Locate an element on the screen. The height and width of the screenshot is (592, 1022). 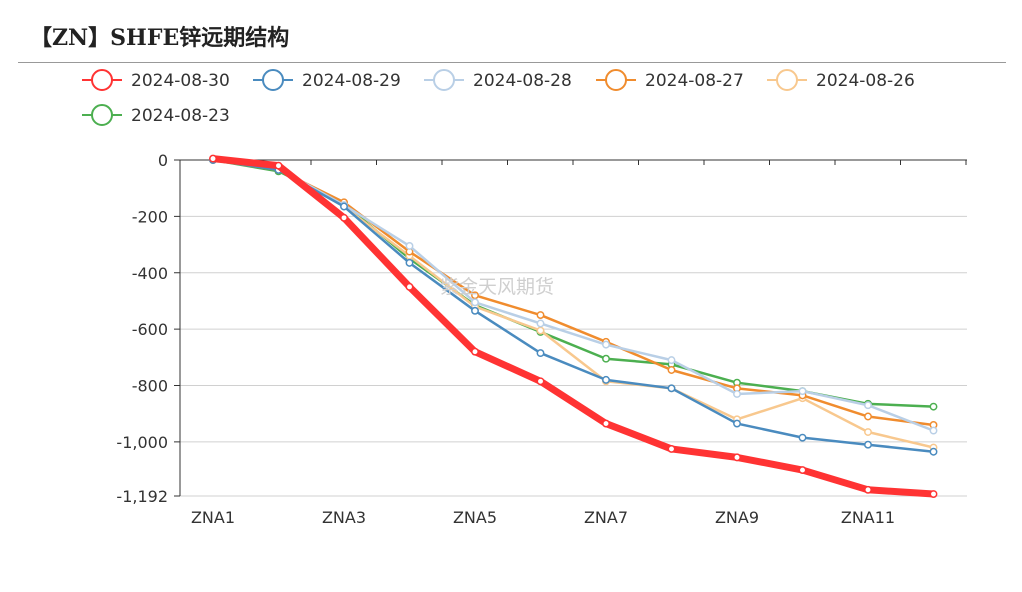
legend-item: 2024-08-30 is located at coordinates (156, 80).